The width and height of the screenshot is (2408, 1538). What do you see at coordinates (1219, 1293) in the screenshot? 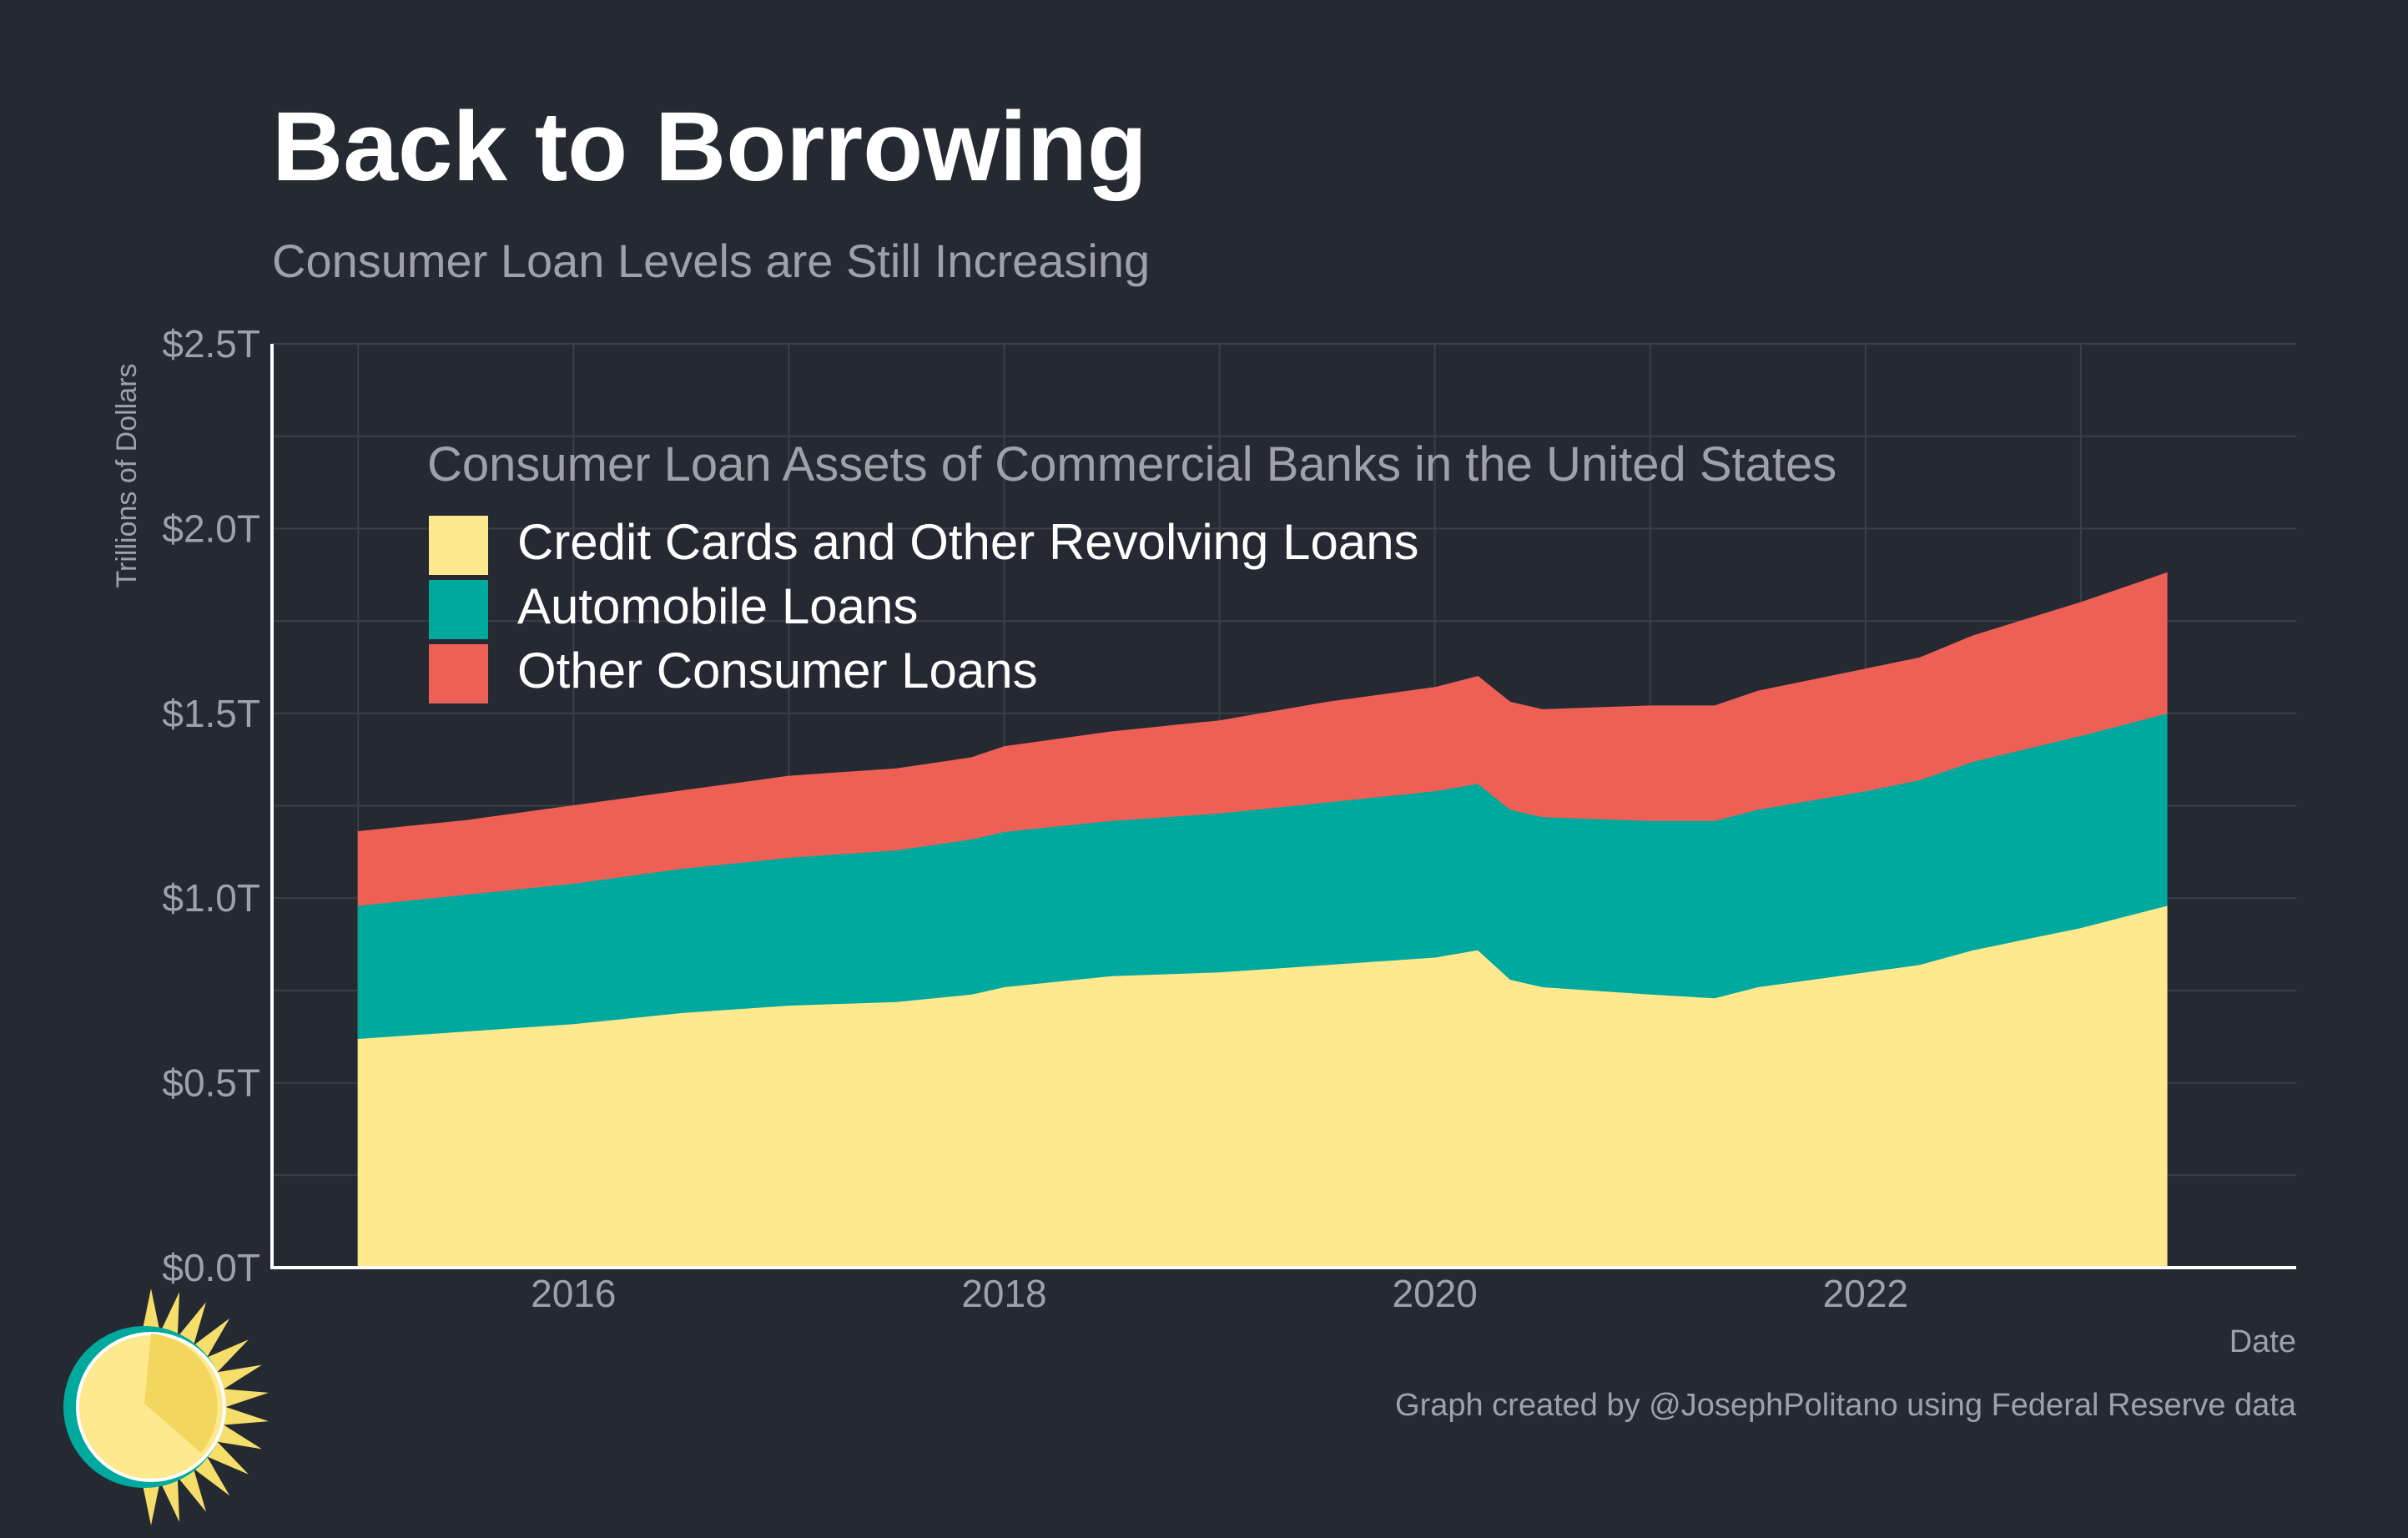
I see `x-tick-labels: 2016 2018 2020 2022` at bounding box center [1219, 1293].